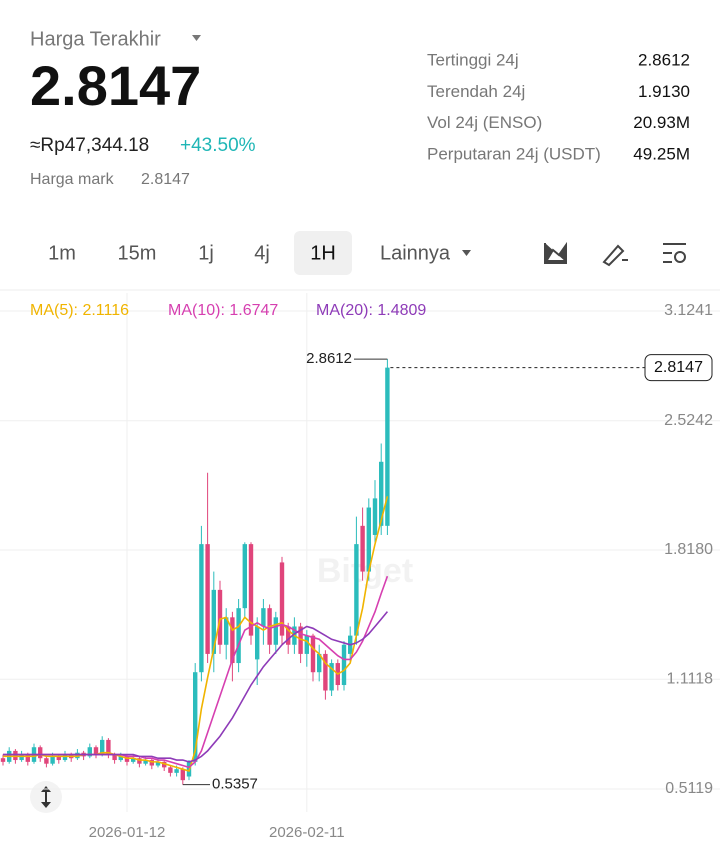 This screenshot has height=852, width=720. Describe the element at coordinates (95, 39) in the screenshot. I see `title: Harga Terakhir` at that location.